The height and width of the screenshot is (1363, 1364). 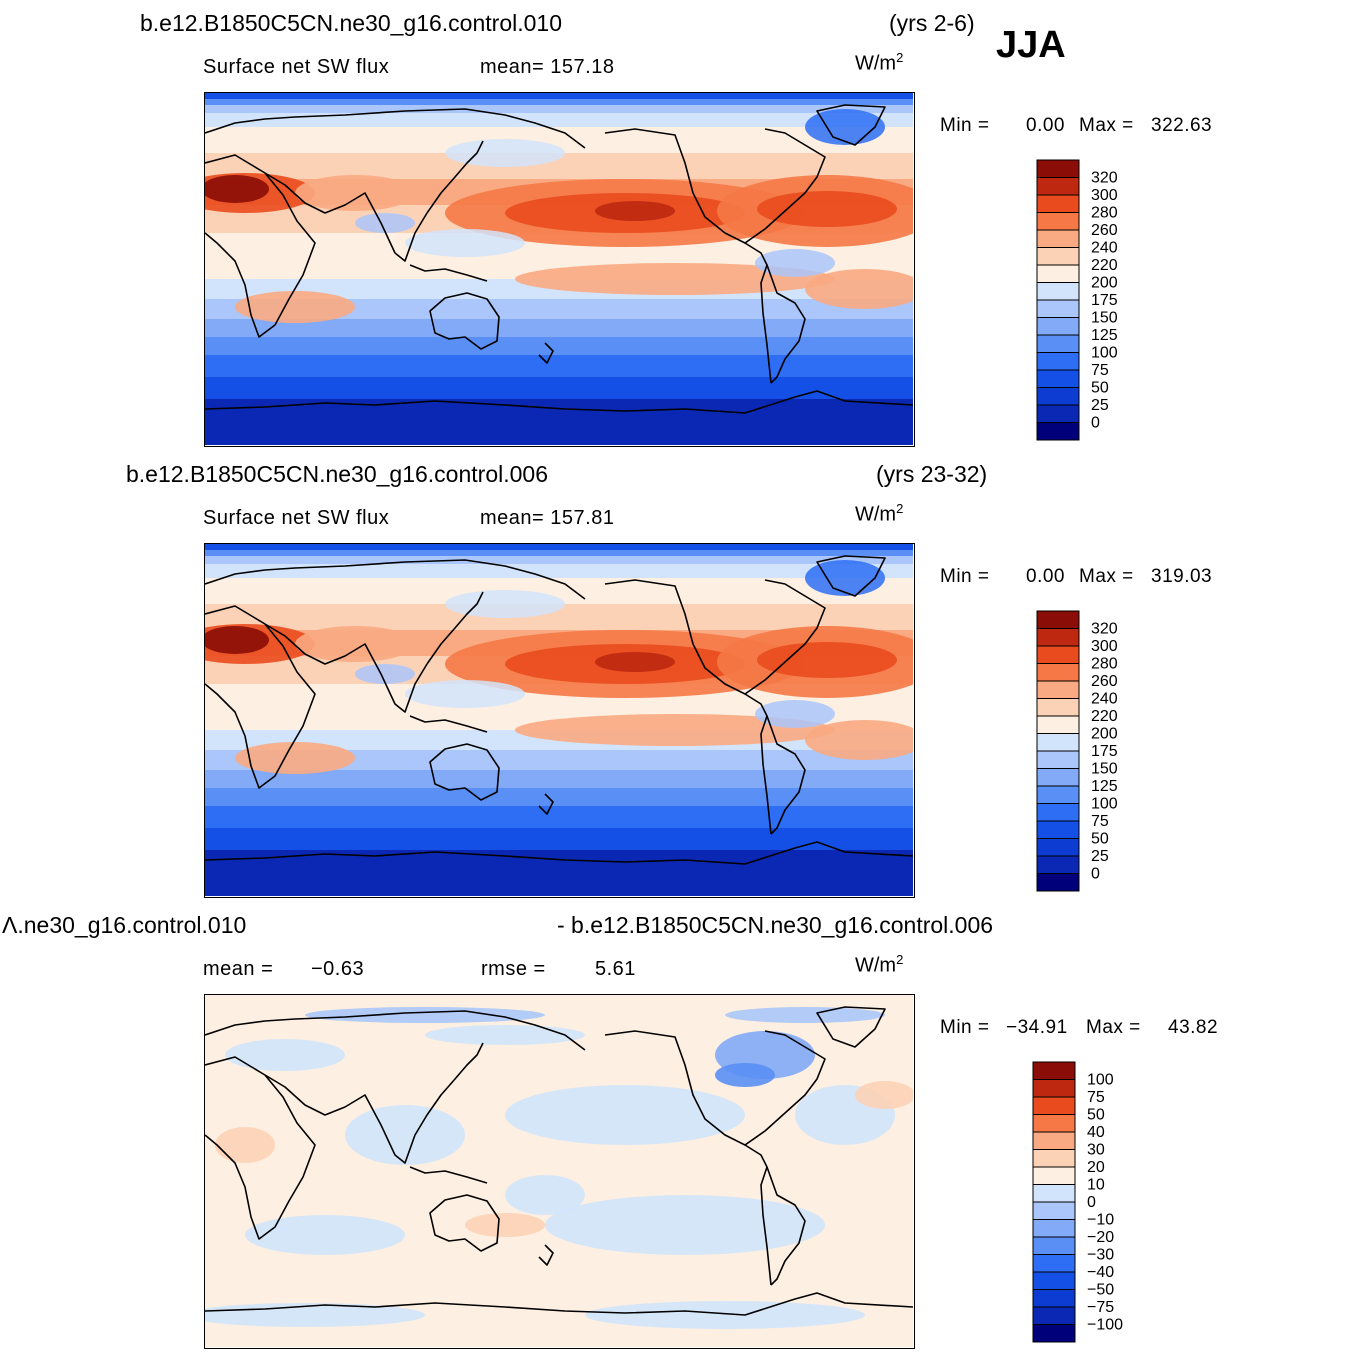 I want to click on season-label: JJA, so click(x=1031, y=45).